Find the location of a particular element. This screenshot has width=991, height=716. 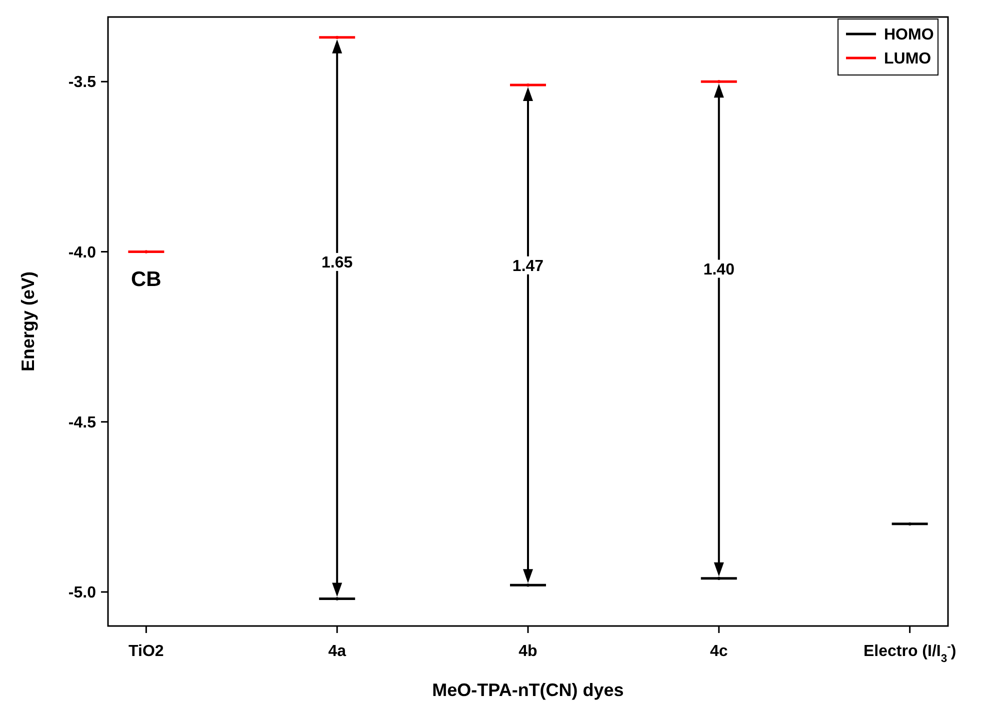

x-tick-label: 4c is located at coordinates (719, 651).